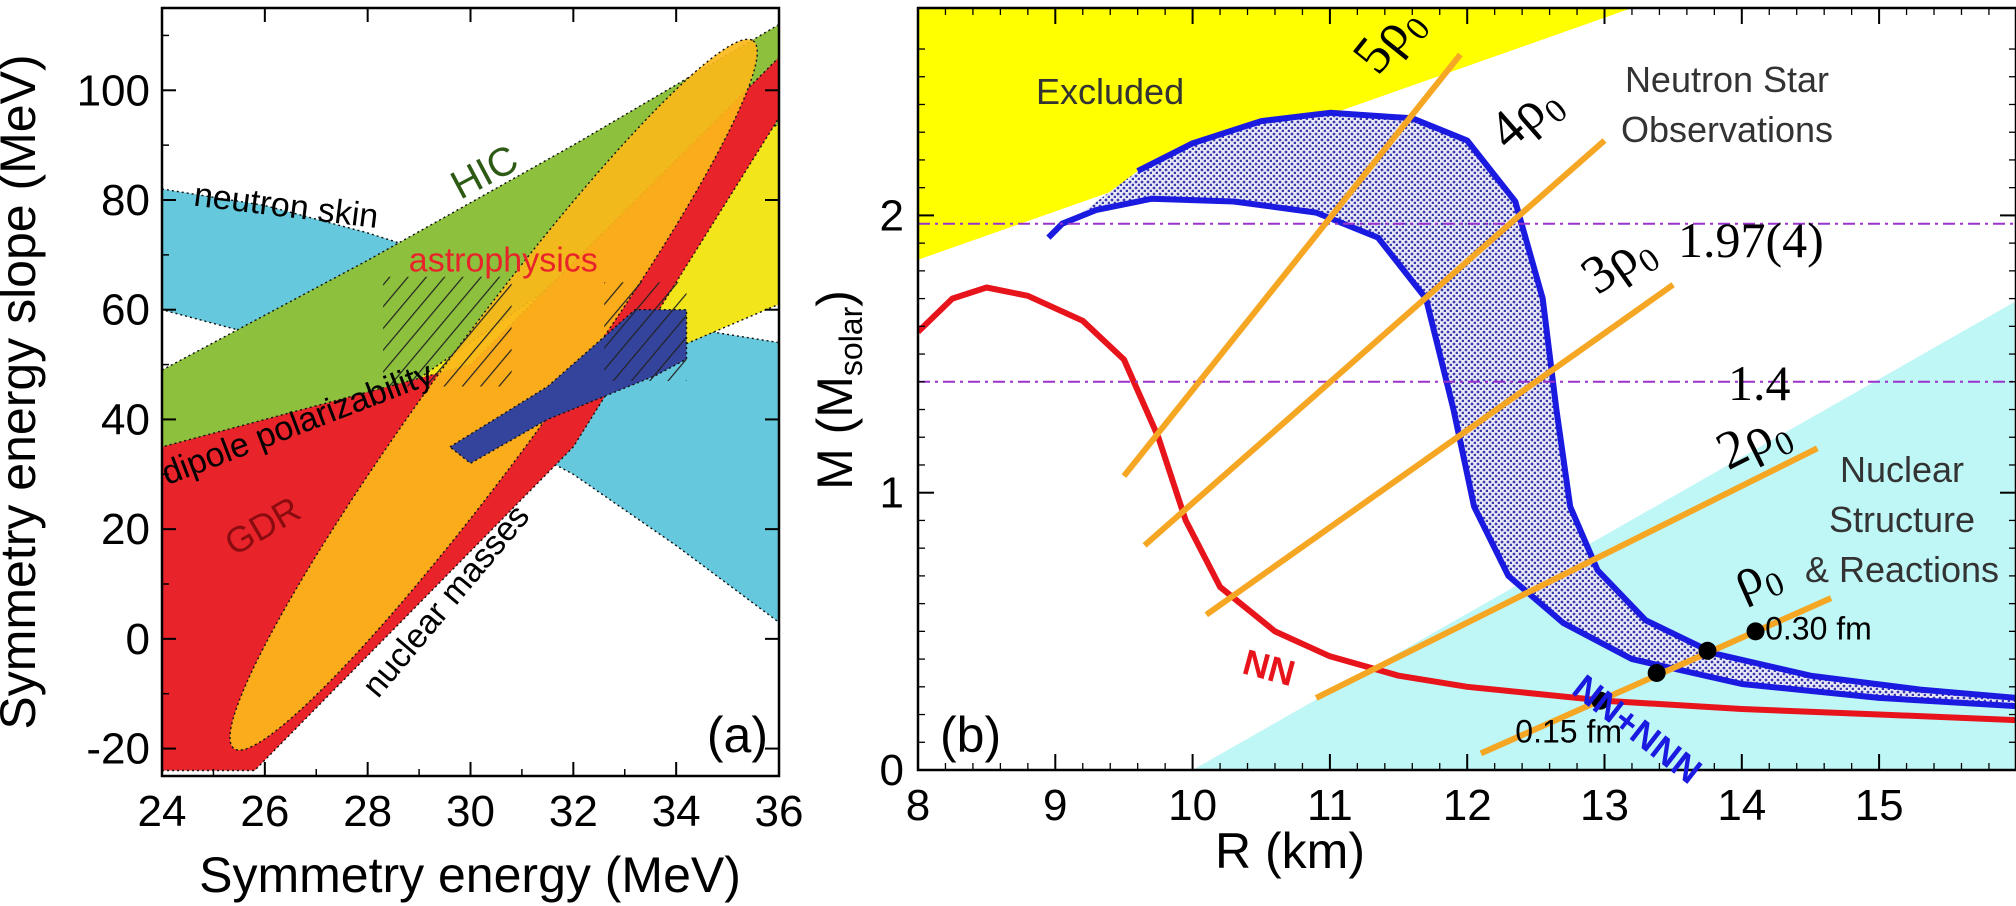  What do you see at coordinates (1330, 805) in the screenshot?
I see `x-tick-label: 11` at bounding box center [1330, 805].